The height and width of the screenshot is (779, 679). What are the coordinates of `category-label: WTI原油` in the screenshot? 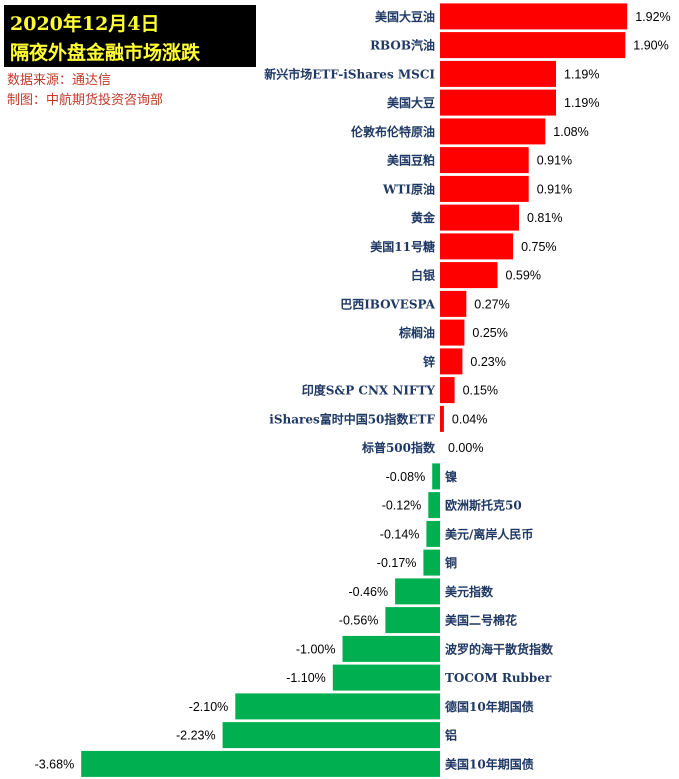 It's located at (408, 188).